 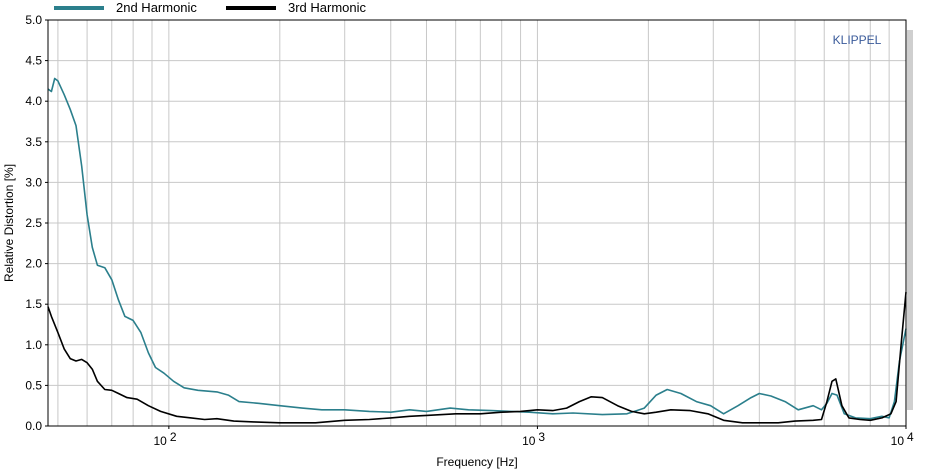 What do you see at coordinates (476, 462) in the screenshot?
I see `x-axis-label: Frequency [Hz]` at bounding box center [476, 462].